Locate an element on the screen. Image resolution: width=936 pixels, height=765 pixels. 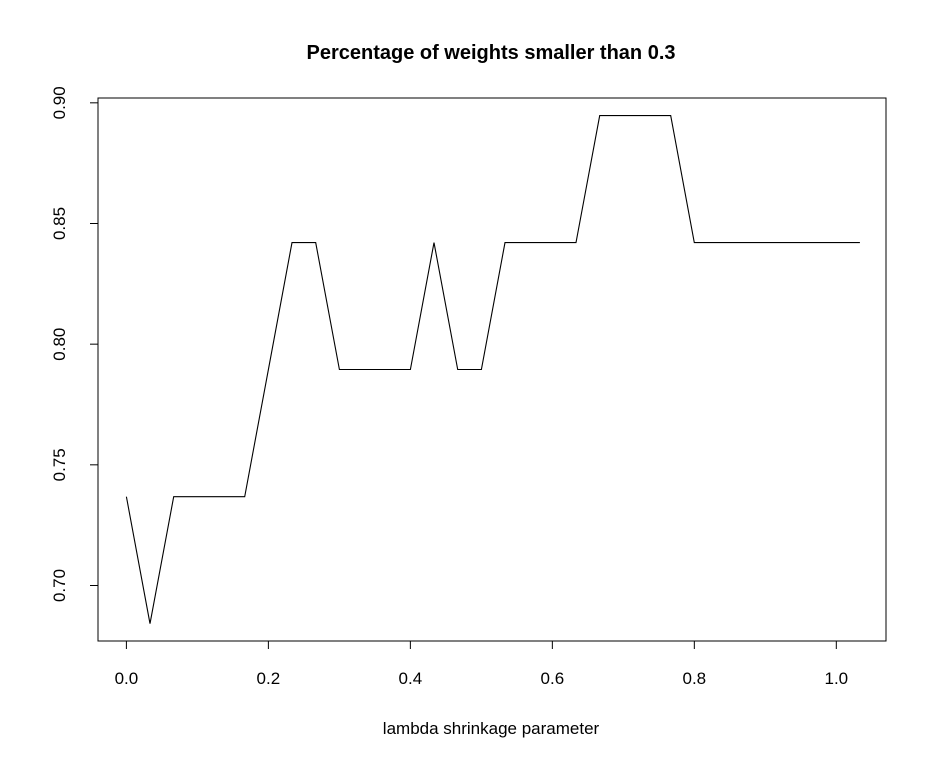
x-tick-label: 0.6 is located at coordinates (553, 678).